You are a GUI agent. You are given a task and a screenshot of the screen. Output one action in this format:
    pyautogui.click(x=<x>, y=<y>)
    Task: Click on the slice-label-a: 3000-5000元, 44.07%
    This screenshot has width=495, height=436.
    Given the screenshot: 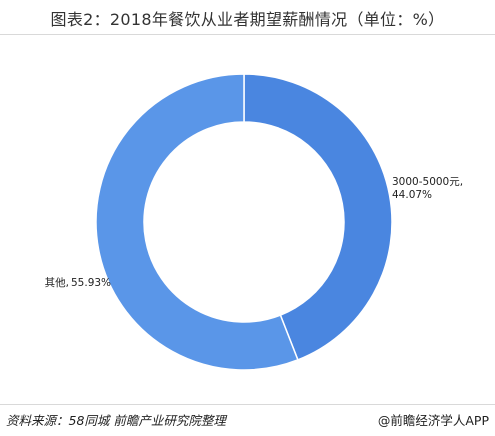 What is the action you would take?
    pyautogui.click(x=427, y=188)
    